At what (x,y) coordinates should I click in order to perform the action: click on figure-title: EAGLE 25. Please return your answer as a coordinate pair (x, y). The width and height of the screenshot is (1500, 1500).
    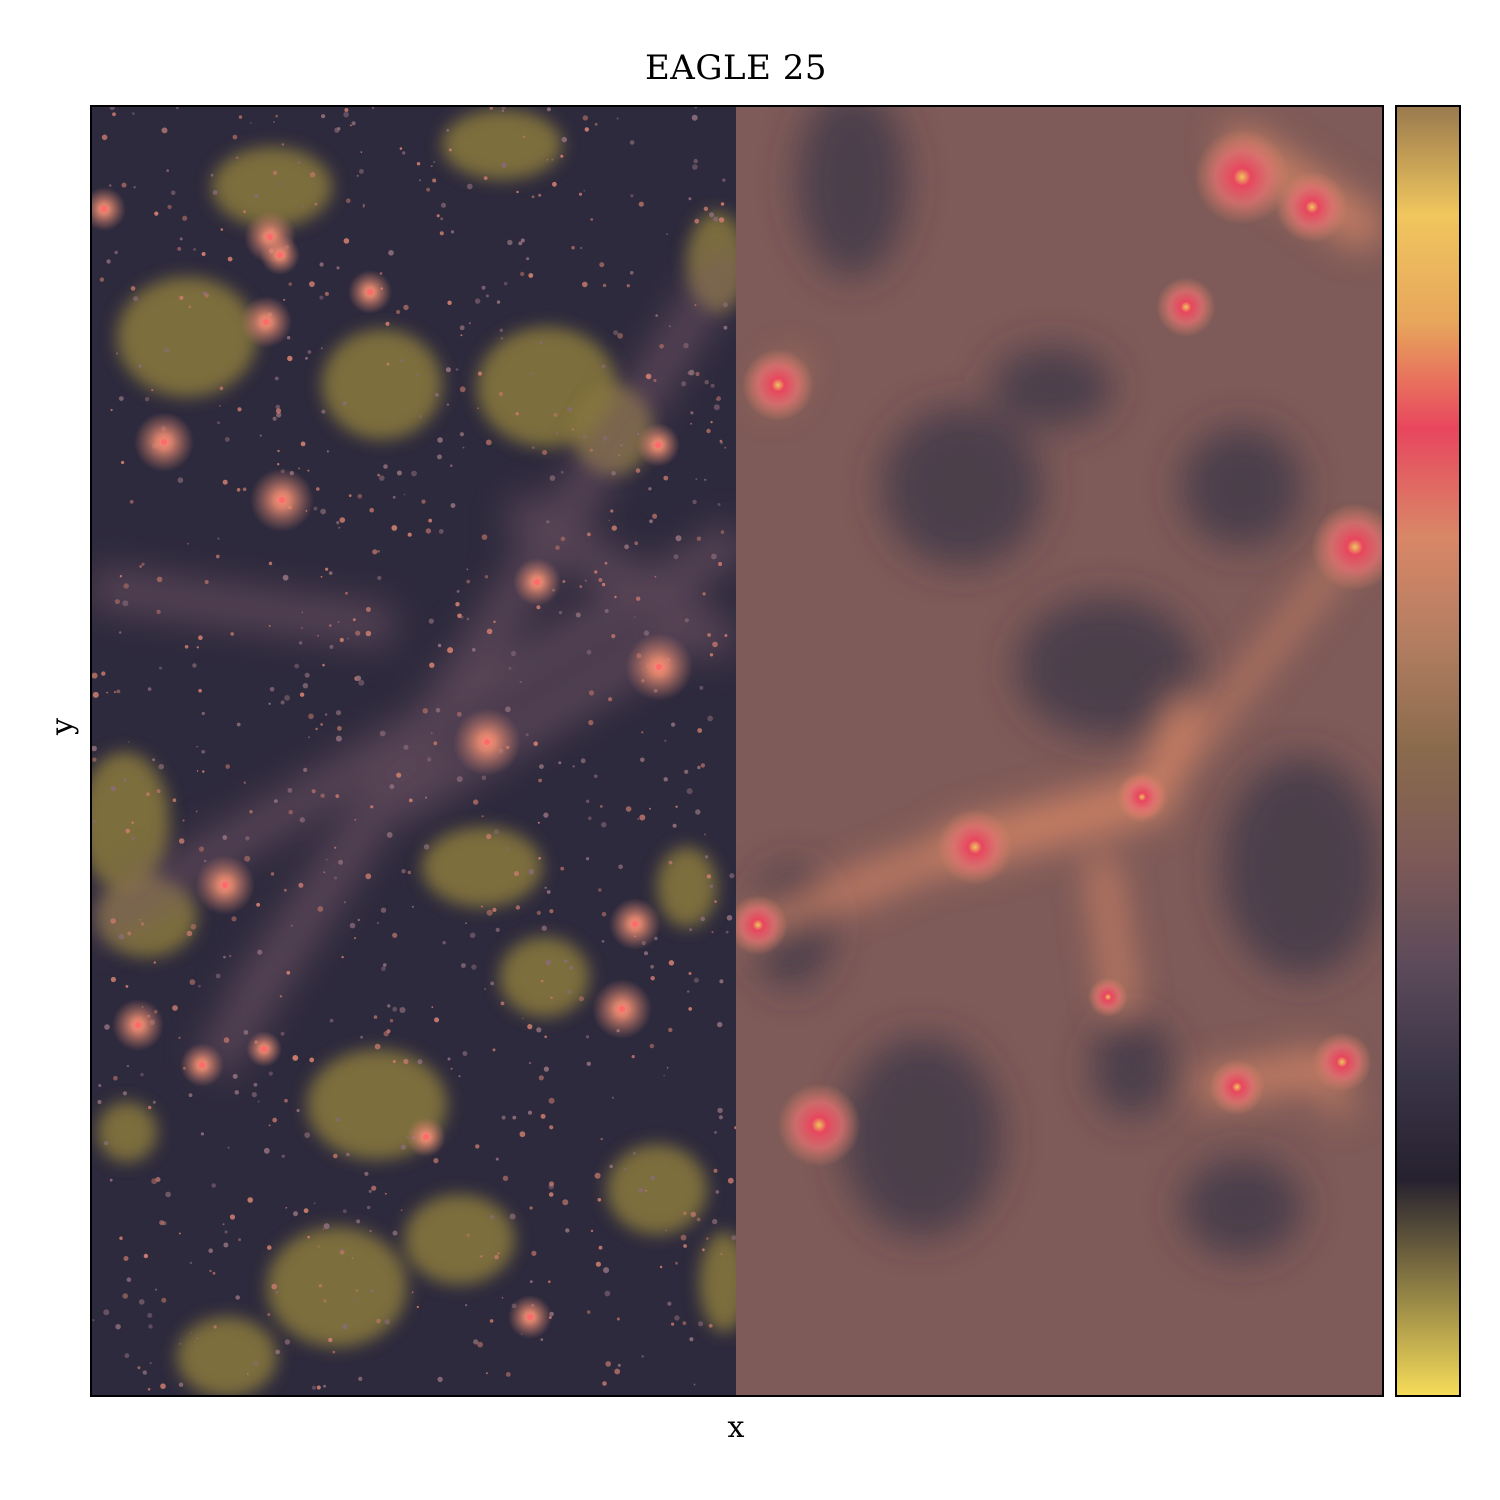
    Looking at the image, I should click on (735, 68).